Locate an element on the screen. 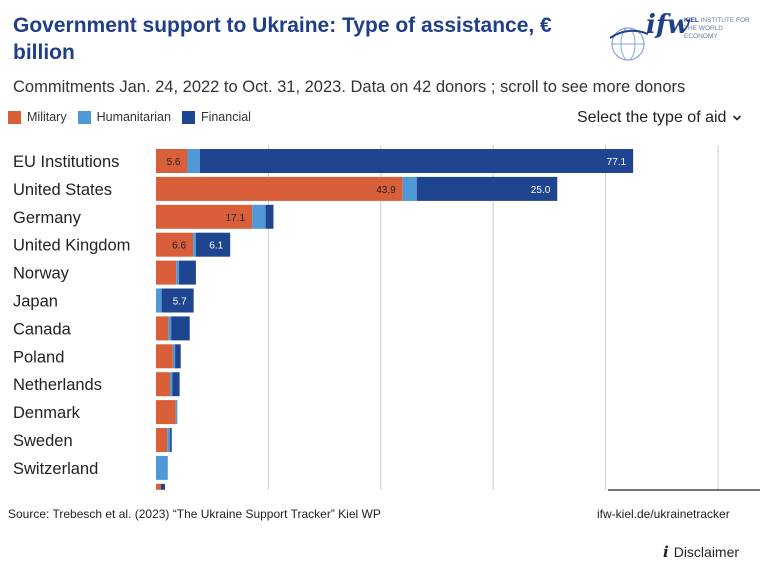 This screenshot has height=570, width=760. ifw-logo: ifw KIEL INSTITUTE FOR THE WORLD ECONOMY is located at coordinates (678, 36).